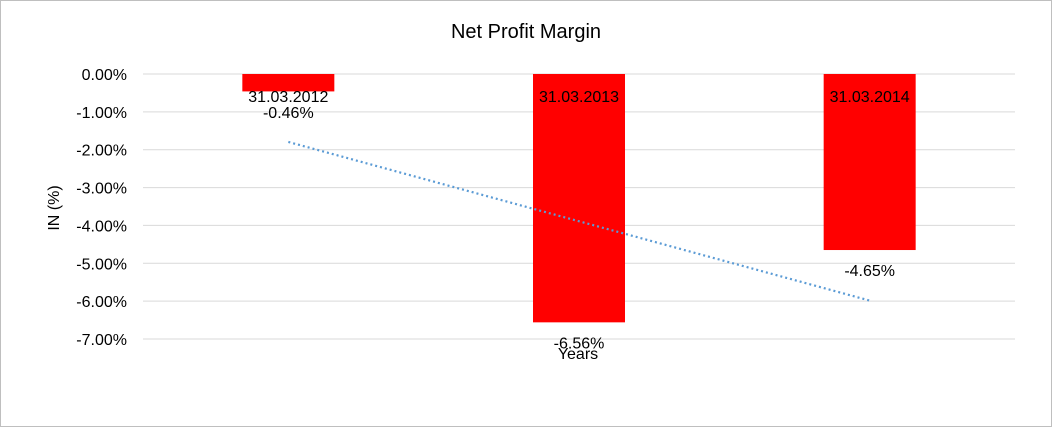 The image size is (1052, 431). I want to click on y-tick-label: -2.00%, so click(101, 151).